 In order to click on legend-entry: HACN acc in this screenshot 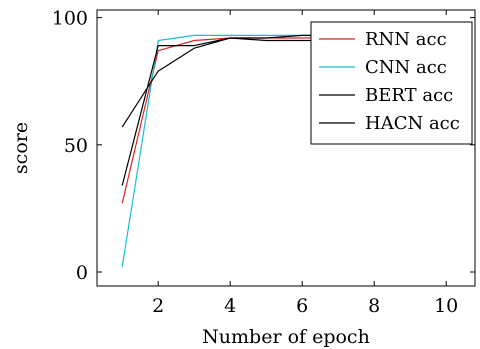, I will do `click(412, 123)`.